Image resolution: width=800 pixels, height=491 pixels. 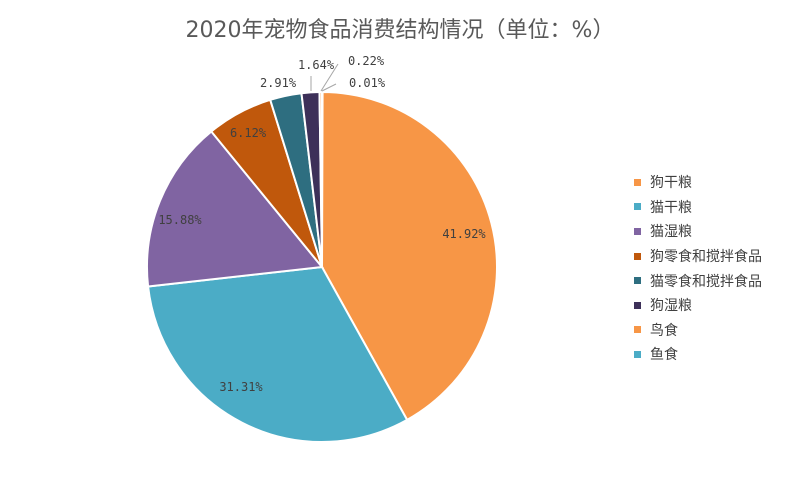 I want to click on legend-item: 猫零食和搅拌食品, so click(x=698, y=280).